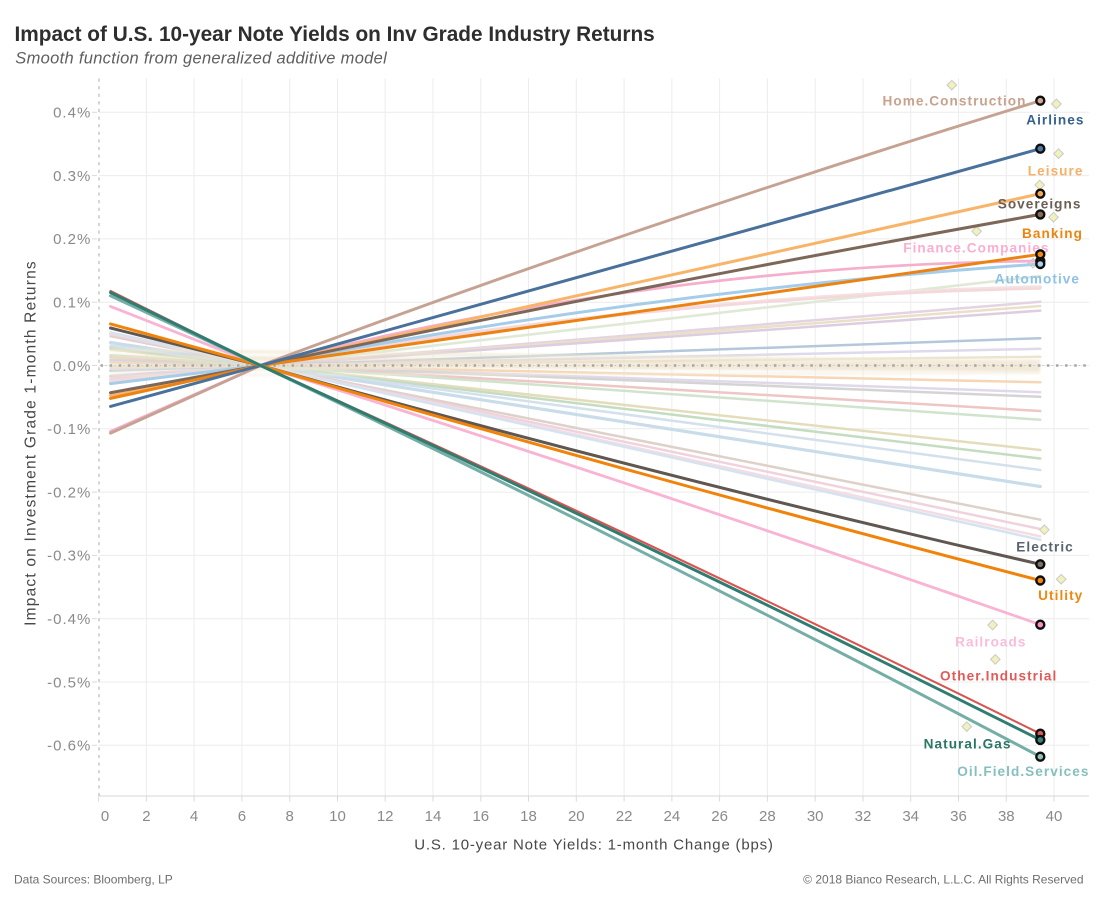  What do you see at coordinates (1006, 816) in the screenshot?
I see `svg-text: 38` at bounding box center [1006, 816].